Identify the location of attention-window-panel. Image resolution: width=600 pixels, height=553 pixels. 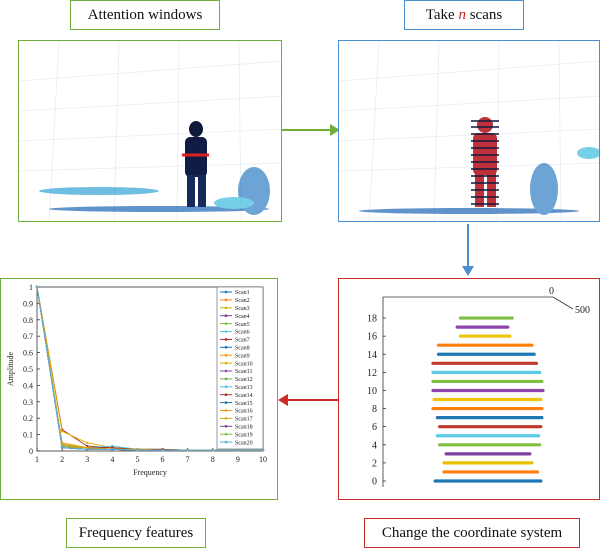
(150, 131).